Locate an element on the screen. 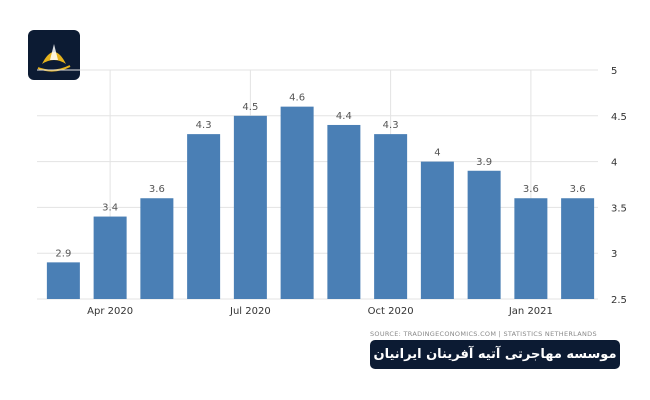  bar-value-label: 4 is located at coordinates (437, 153).